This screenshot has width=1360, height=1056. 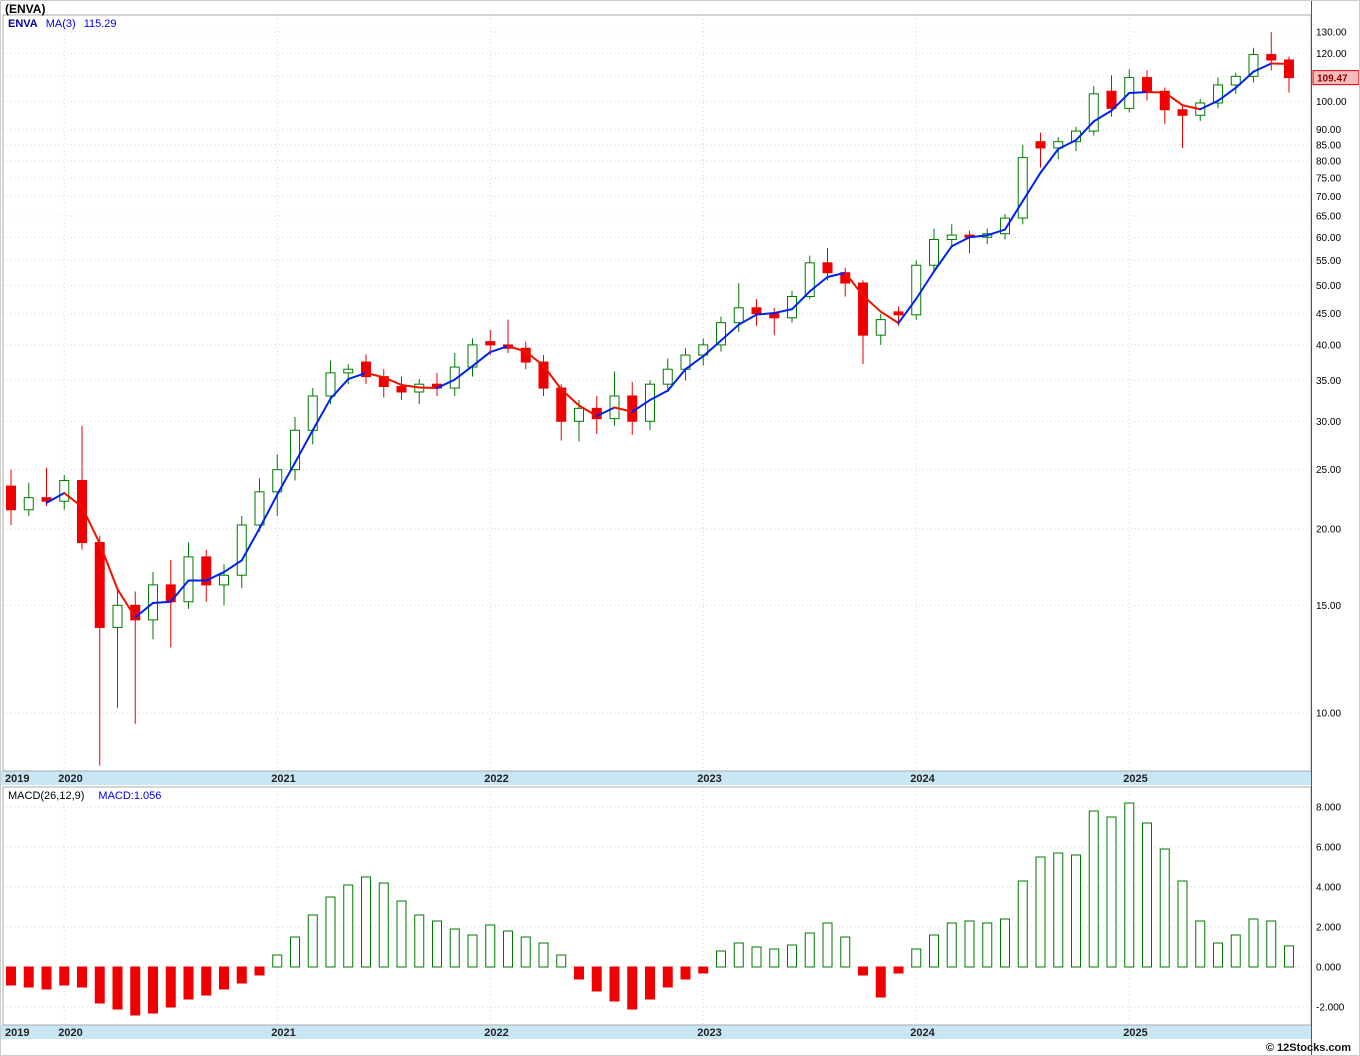 What do you see at coordinates (17, 1033) in the screenshot?
I see `year-label: 2019` at bounding box center [17, 1033].